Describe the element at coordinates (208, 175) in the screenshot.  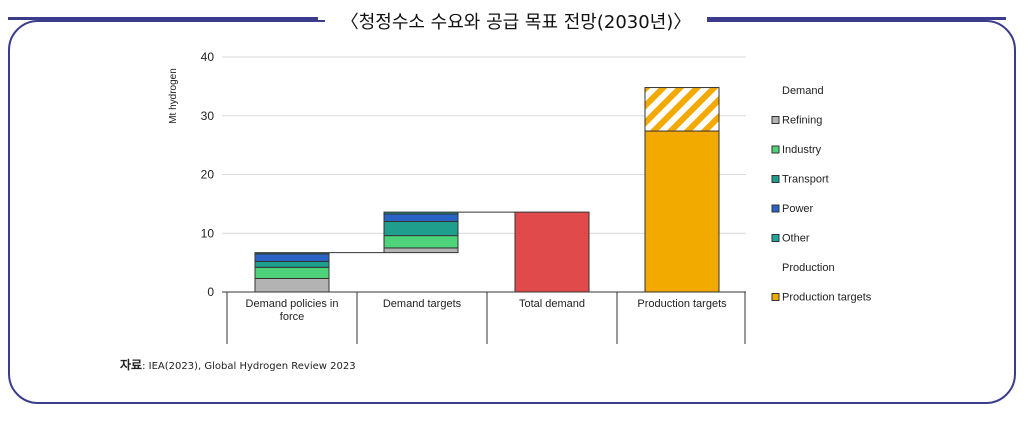
I see `y-tick-label: 20` at that location.